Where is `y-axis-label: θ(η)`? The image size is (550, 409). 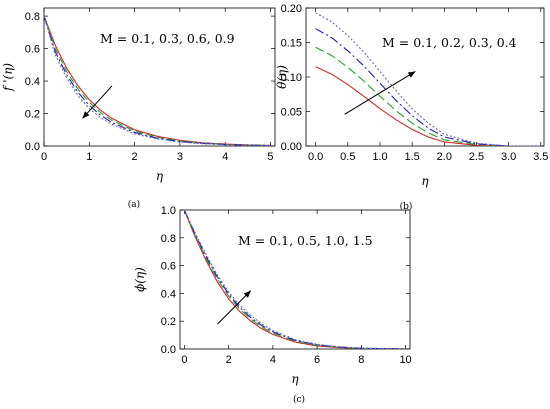 y-axis-label: θ(η) is located at coordinates (282, 77).